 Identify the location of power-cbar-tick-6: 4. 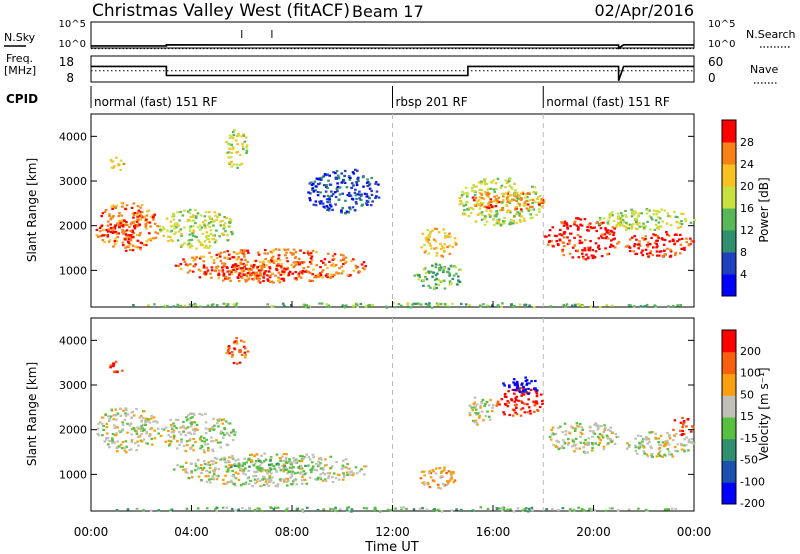
(743, 274).